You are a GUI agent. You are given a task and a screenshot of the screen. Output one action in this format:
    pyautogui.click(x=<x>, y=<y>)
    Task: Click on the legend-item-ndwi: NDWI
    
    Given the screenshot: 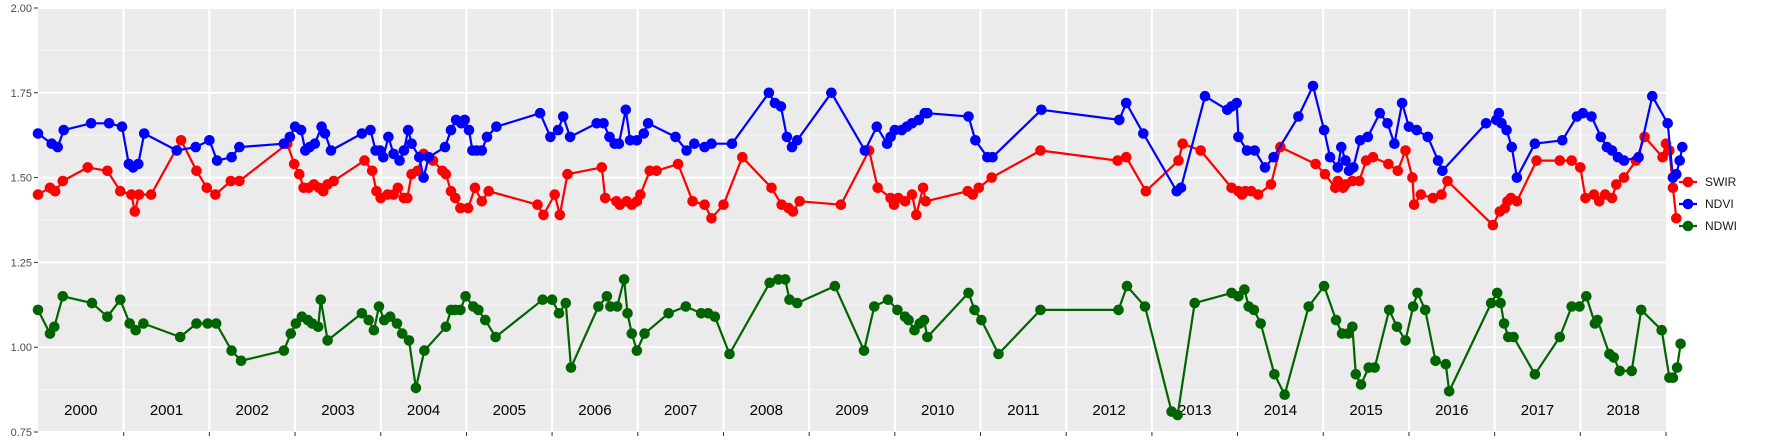 What is the action you would take?
    pyautogui.click(x=1708, y=226)
    